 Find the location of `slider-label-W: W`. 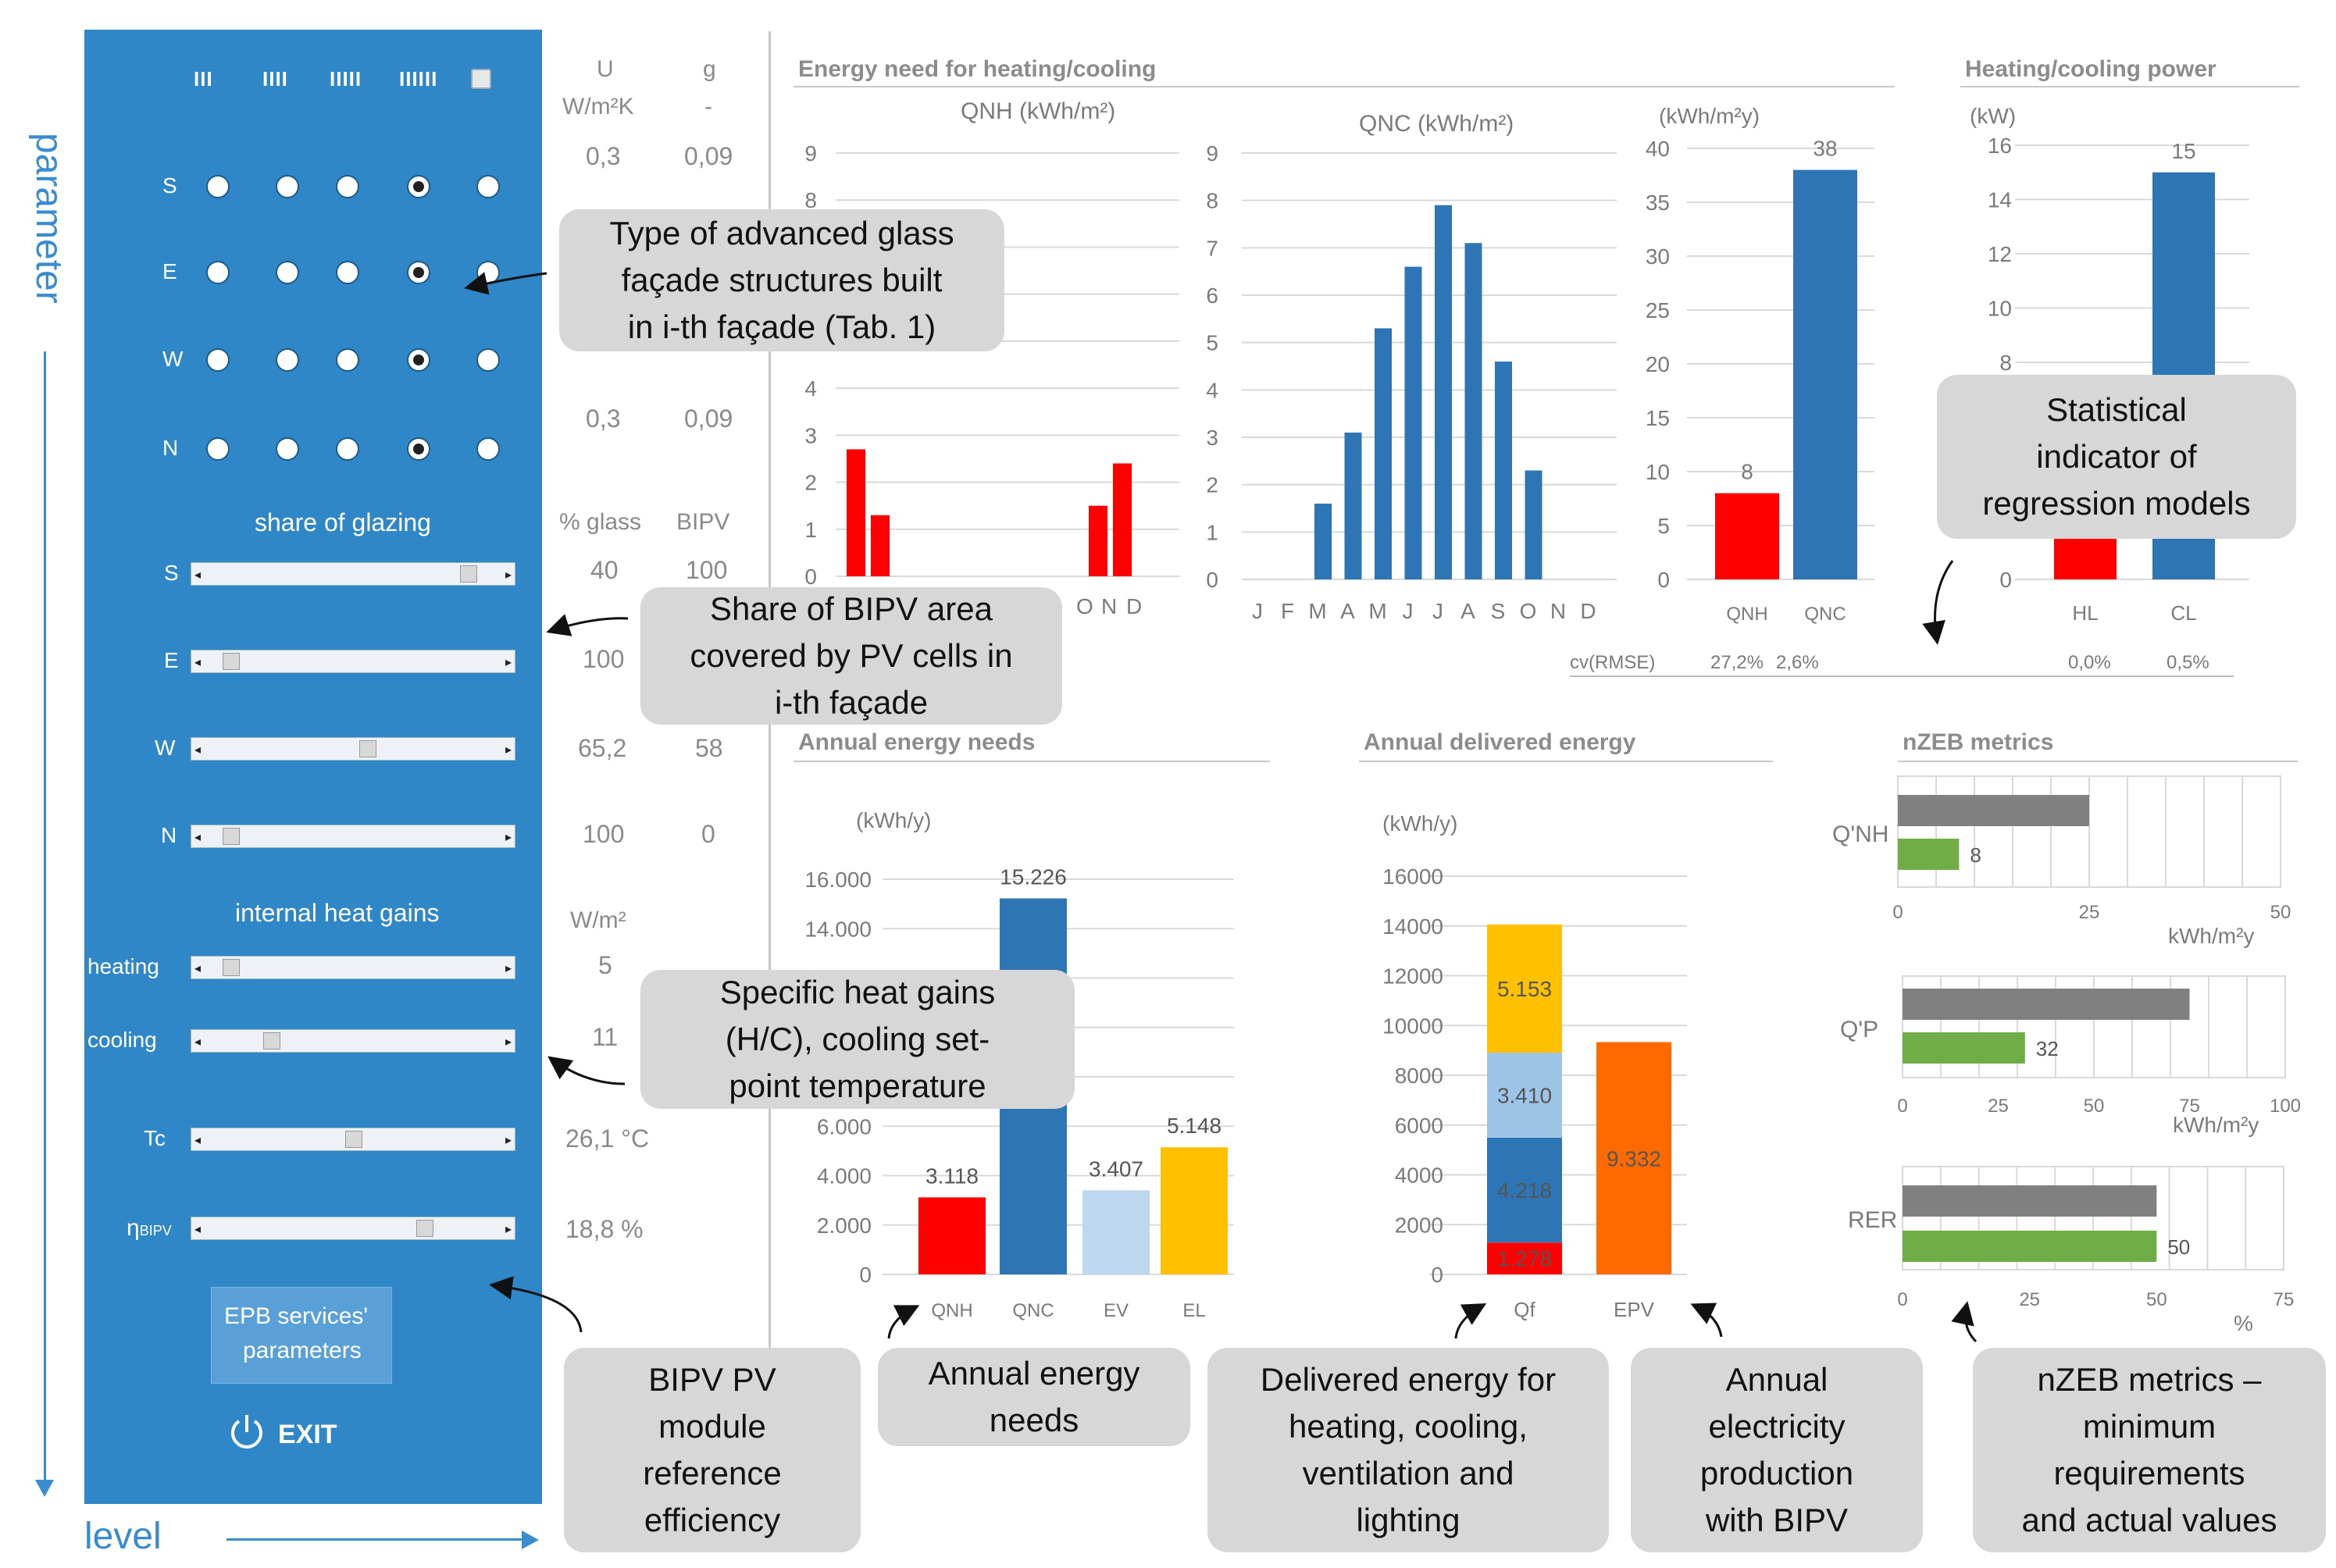

slider-label-W: W is located at coordinates (165, 748).